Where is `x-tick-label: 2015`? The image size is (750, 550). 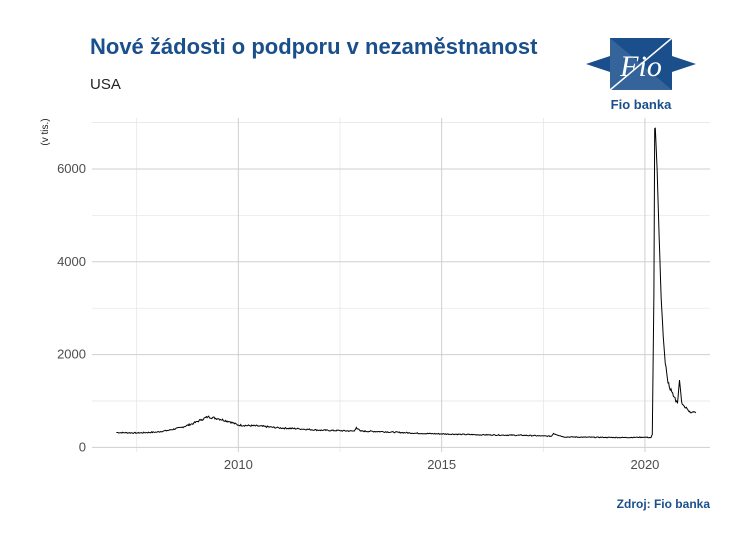
x-tick-label: 2015 is located at coordinates (441, 464).